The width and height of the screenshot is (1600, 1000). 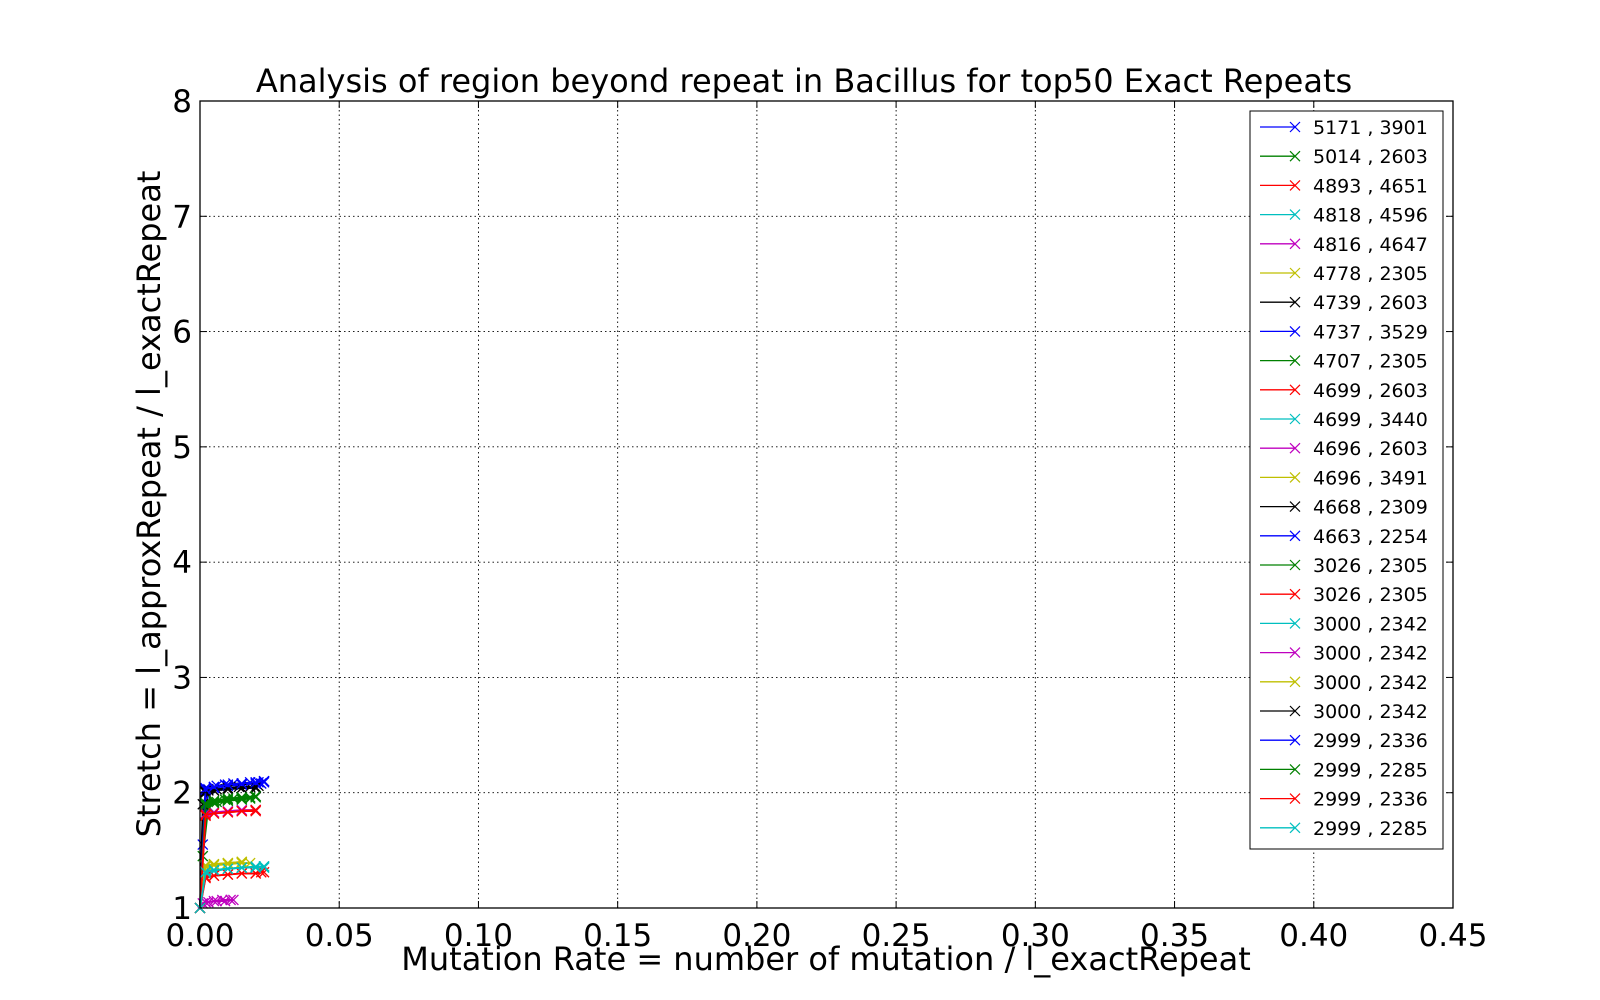 What do you see at coordinates (182, 217) in the screenshot?
I see `y-tick-label: 7` at bounding box center [182, 217].